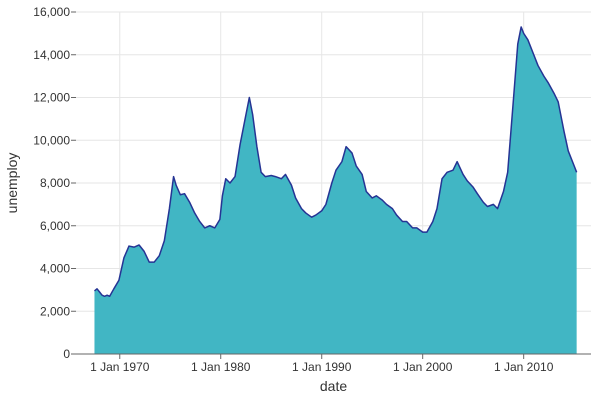 This screenshot has height=400, width=600. I want to click on x-tick-label: 1 Jan 1980, so click(221, 367).